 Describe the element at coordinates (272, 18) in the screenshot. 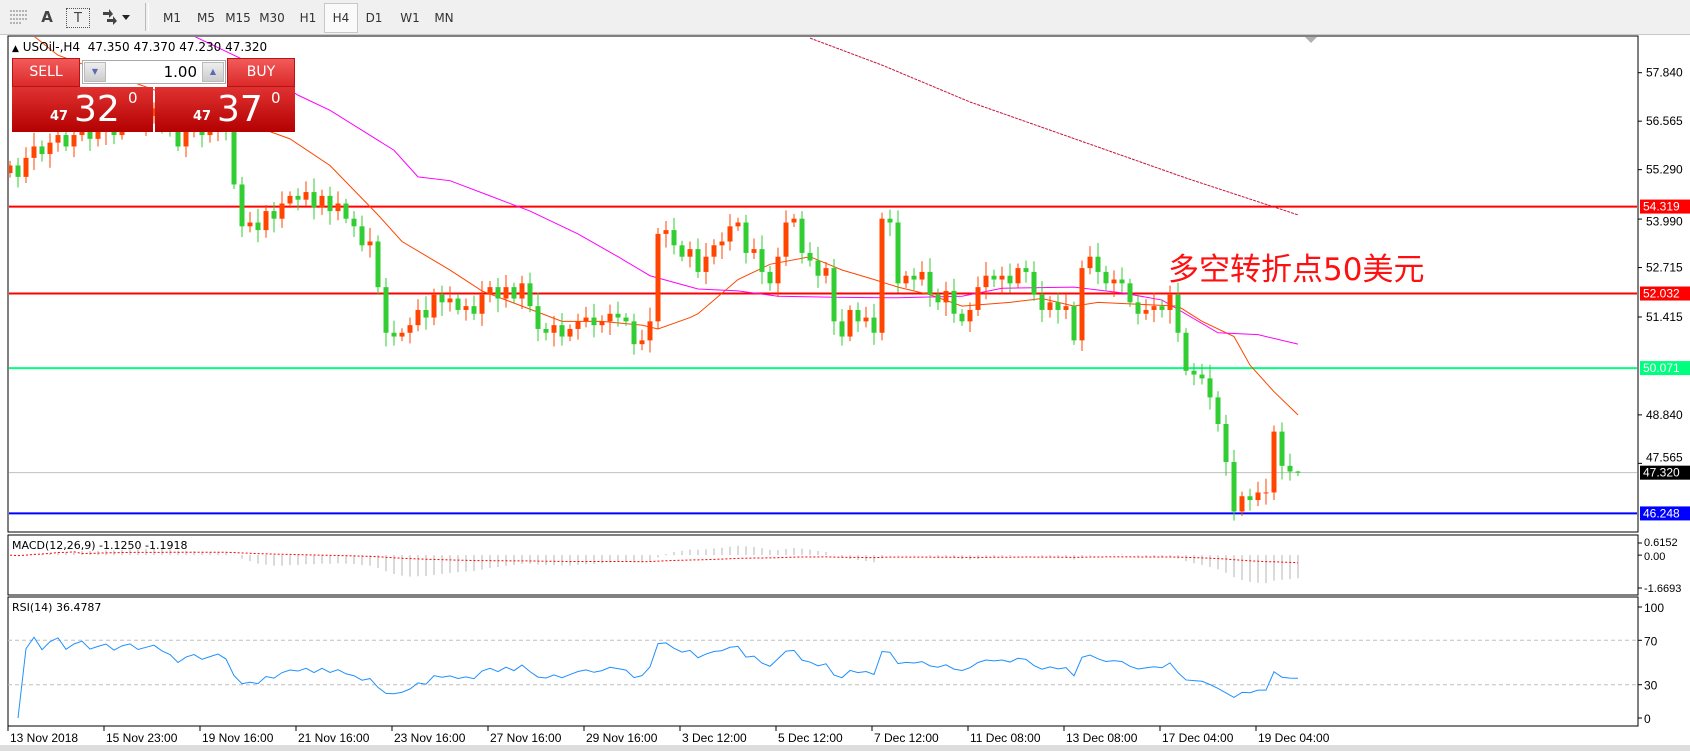

I see `timeframe-m30: M30` at that location.